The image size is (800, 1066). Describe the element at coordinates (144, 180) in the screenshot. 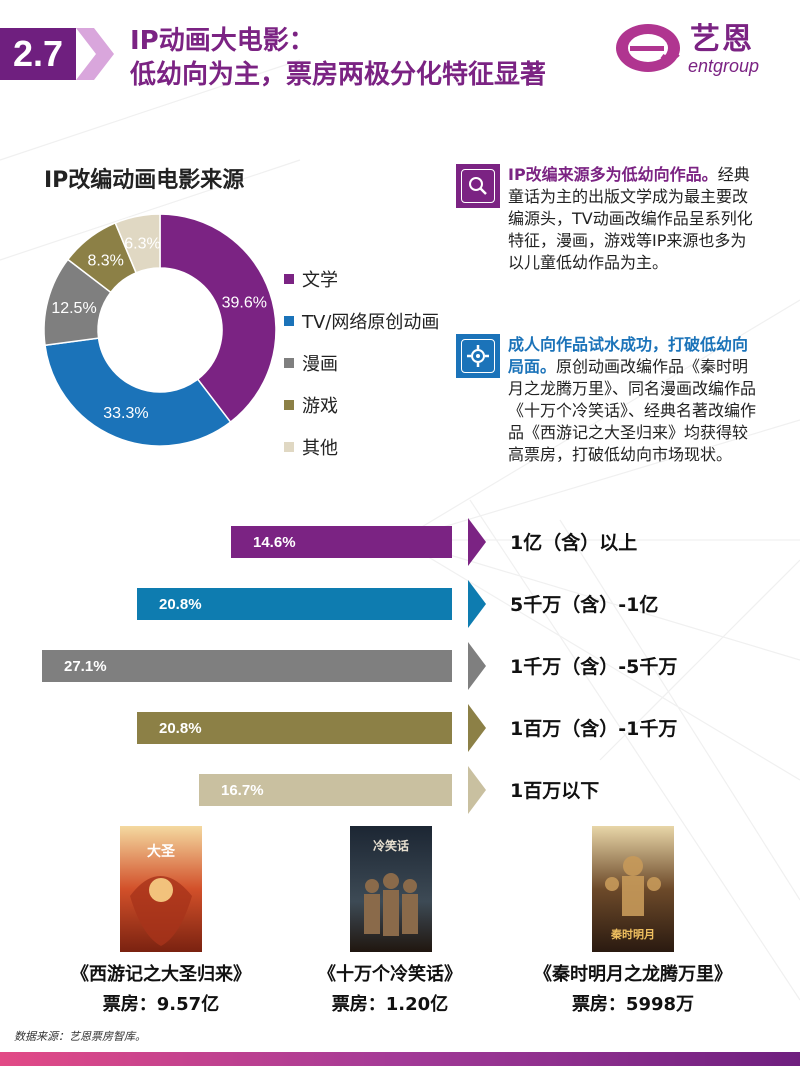

I see `donut-chart-title: IP改编动画电影来源` at that location.